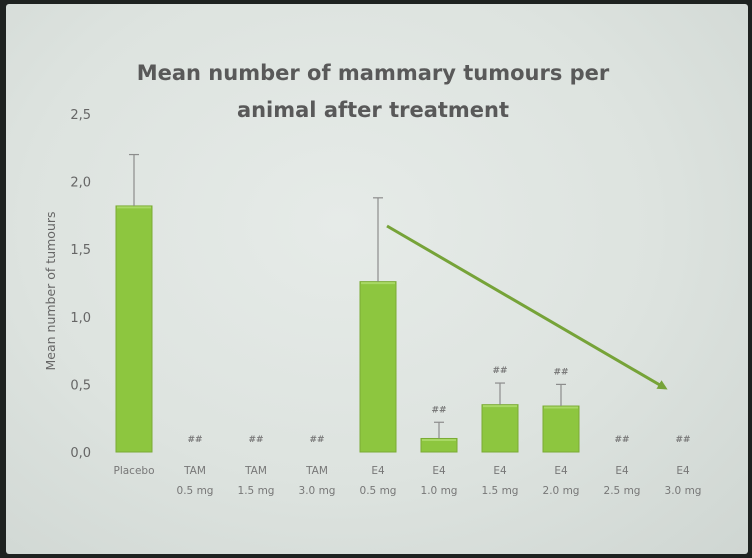  I want to click on x-tick-label: 2.0 mg, so click(561, 491).